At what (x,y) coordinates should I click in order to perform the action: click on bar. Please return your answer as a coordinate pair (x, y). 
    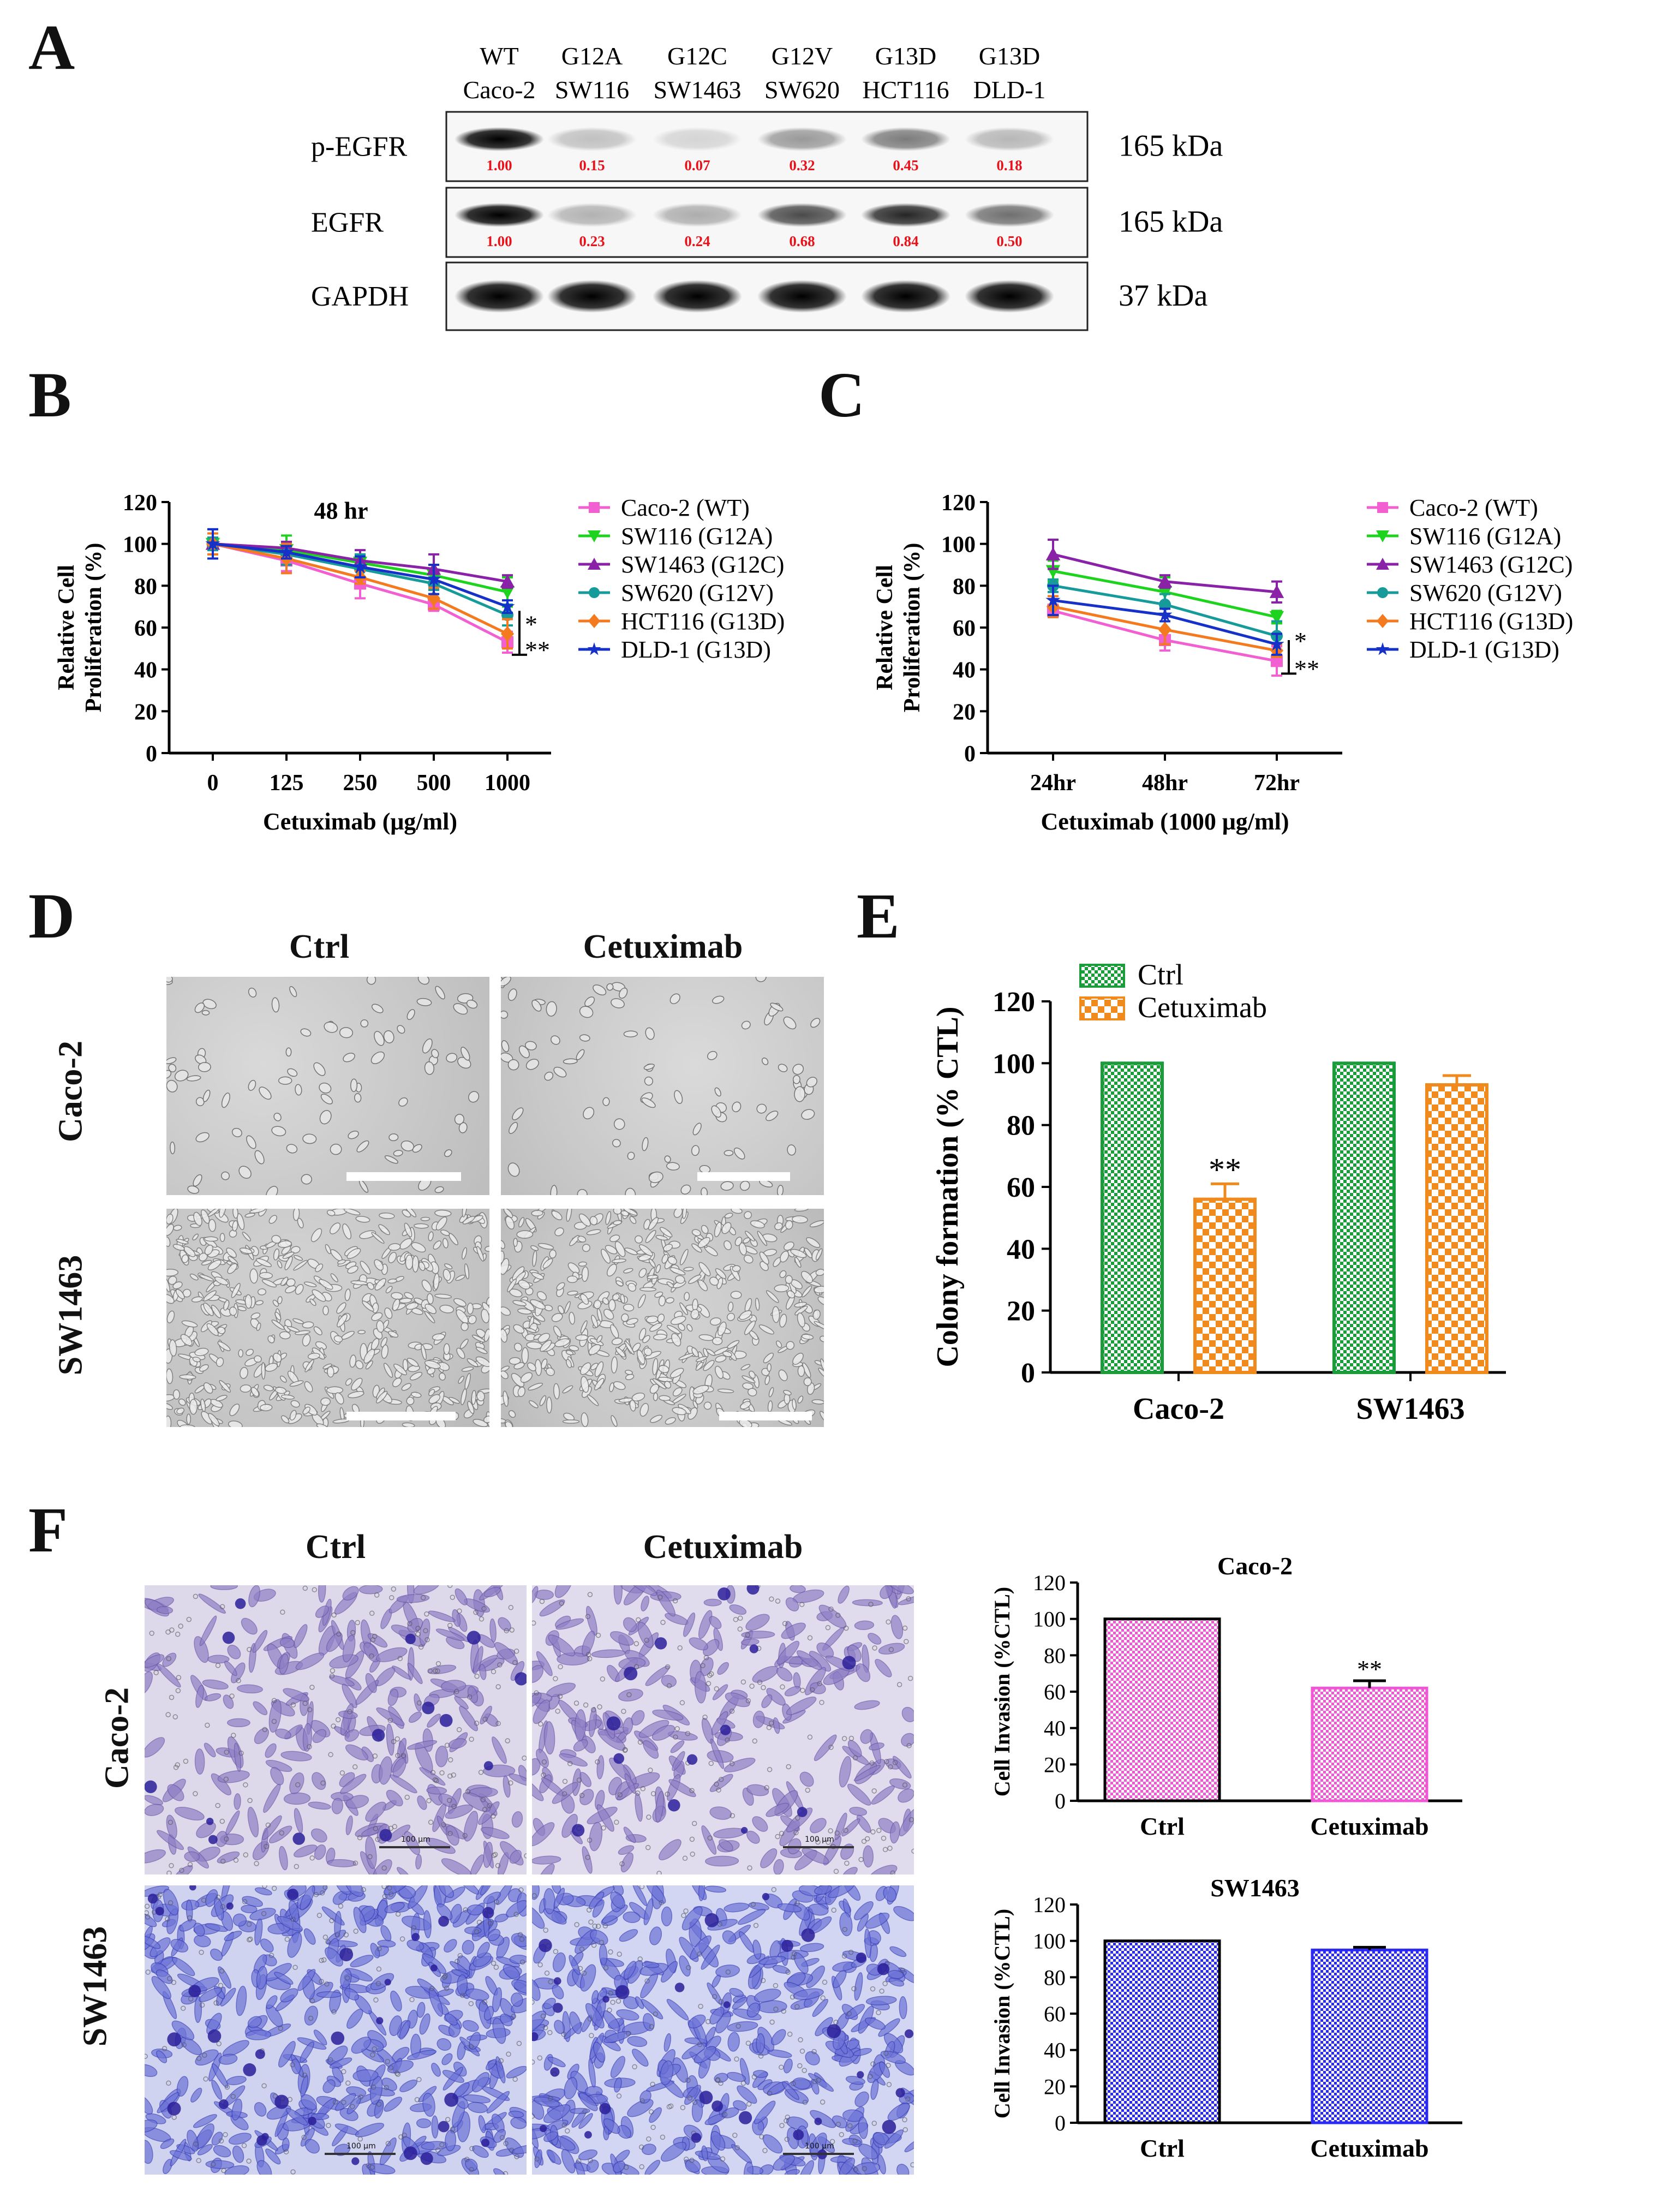
    Looking at the image, I should click on (1132, 1218).